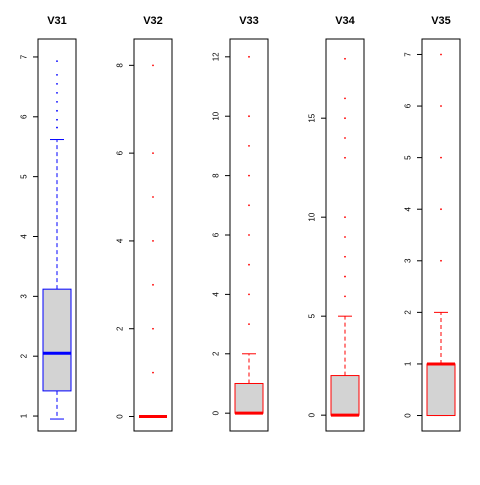 The image size is (480, 485). Describe the element at coordinates (153, 21) in the screenshot. I see `panel-title: V32` at that location.